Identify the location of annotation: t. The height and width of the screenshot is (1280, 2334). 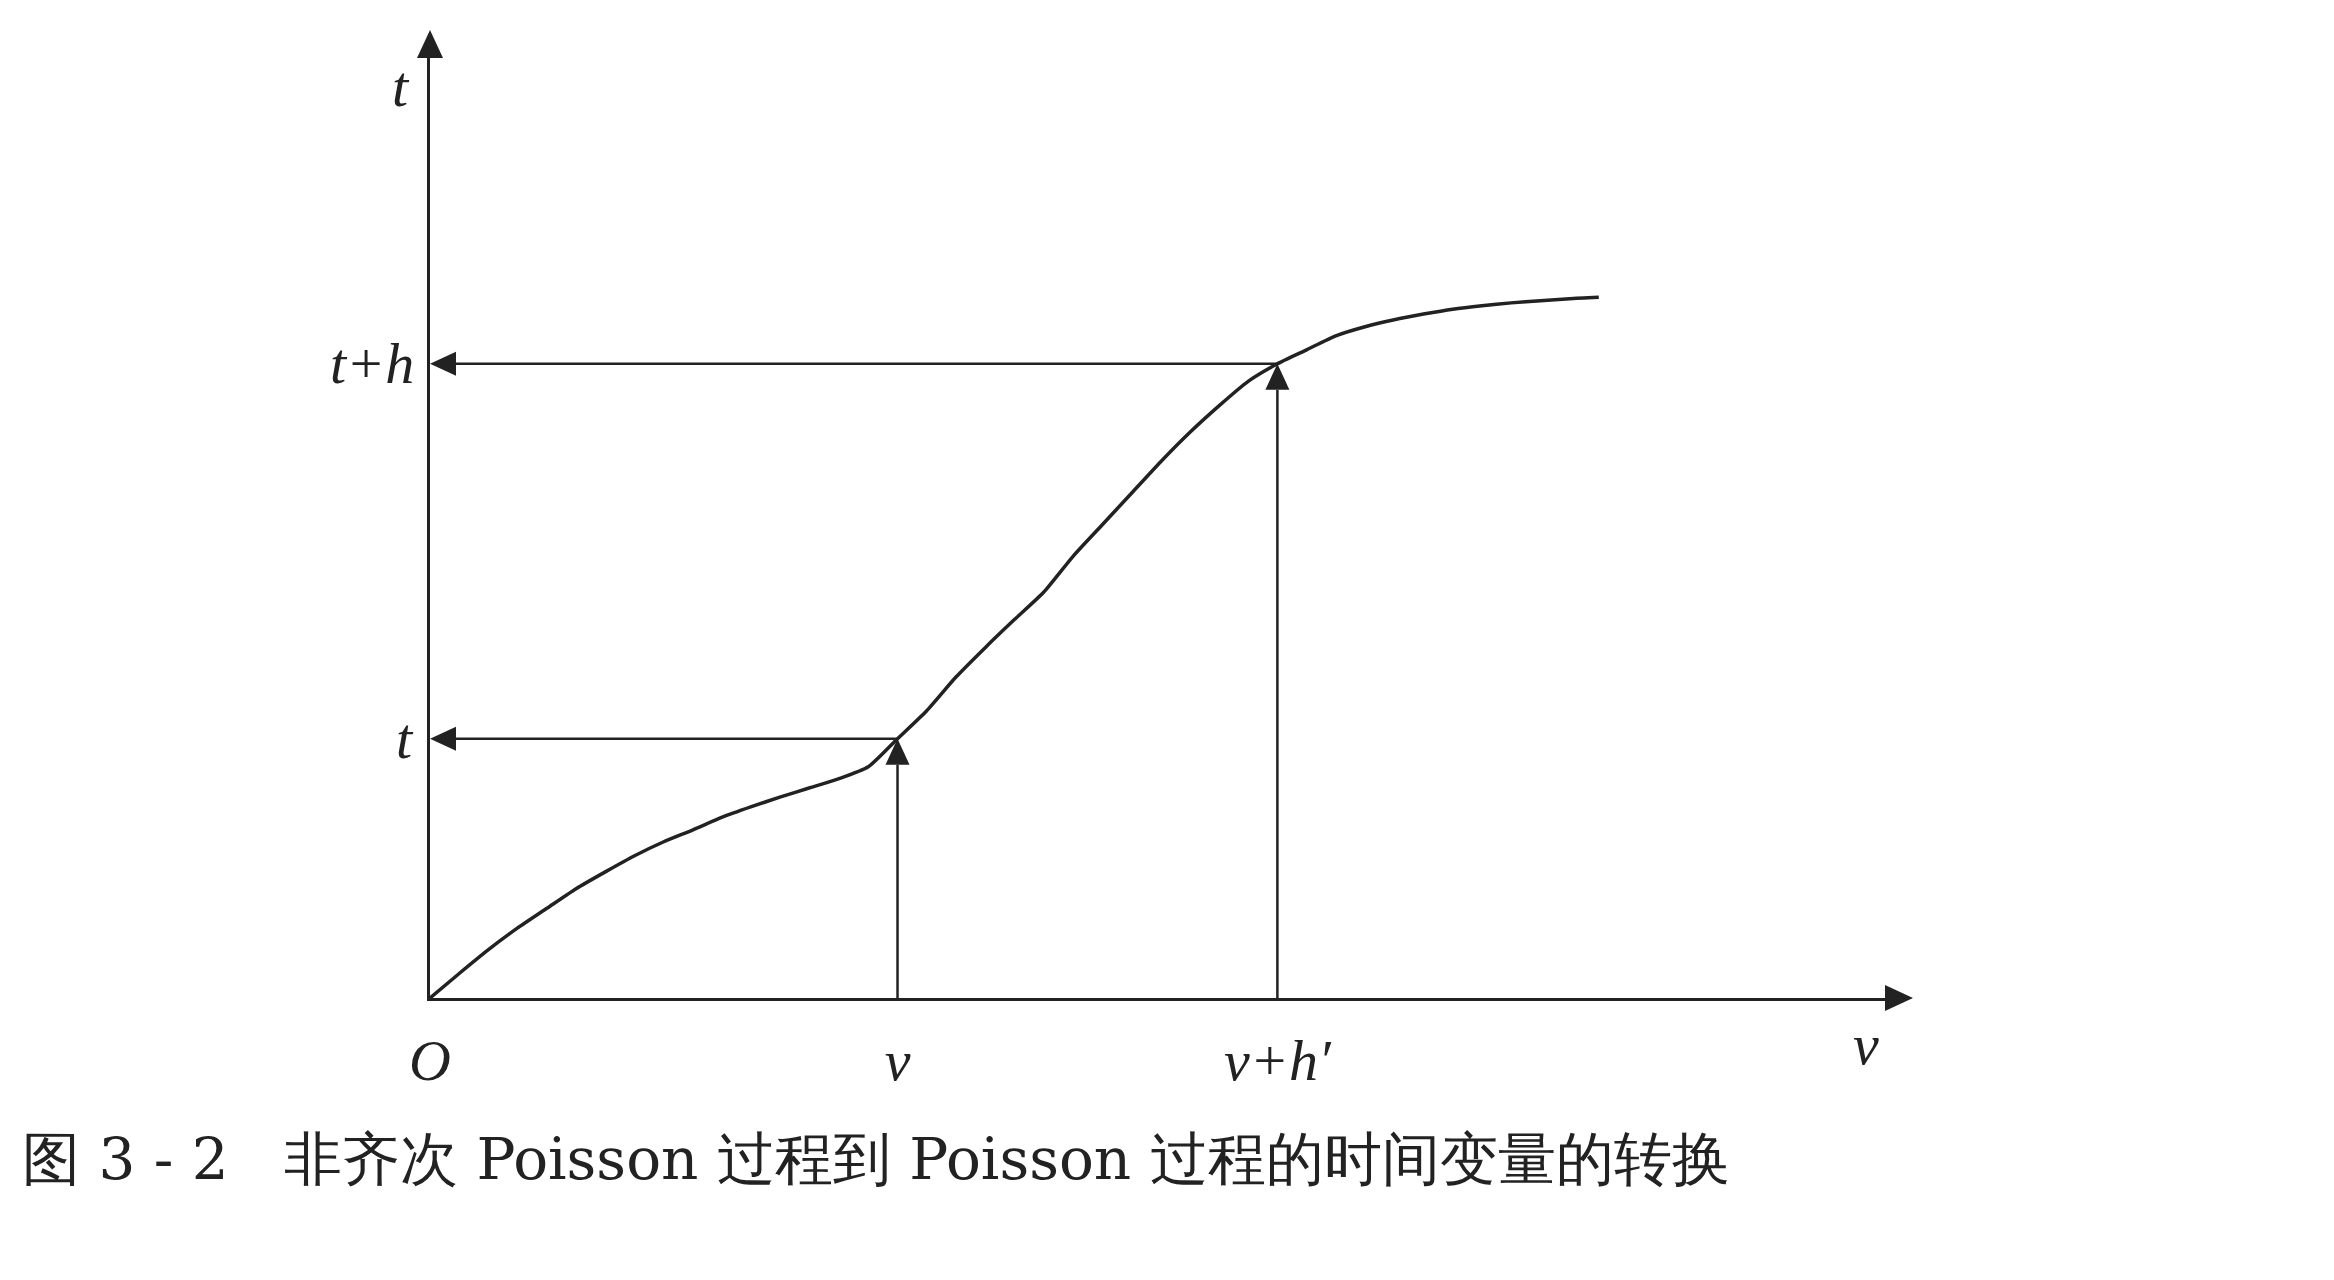
(405, 738).